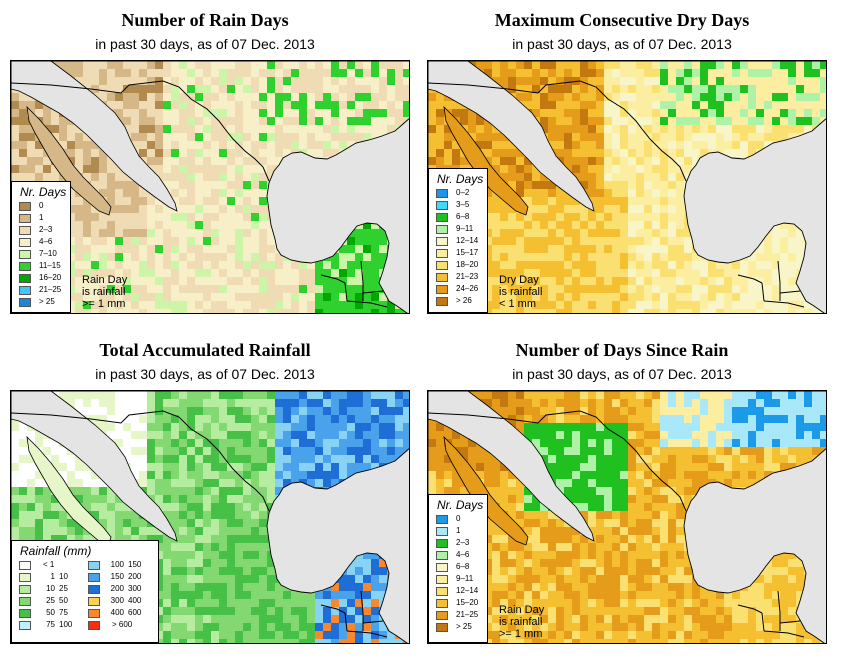  Describe the element at coordinates (467, 276) in the screenshot. I see `legend-label: 21–23` at that location.